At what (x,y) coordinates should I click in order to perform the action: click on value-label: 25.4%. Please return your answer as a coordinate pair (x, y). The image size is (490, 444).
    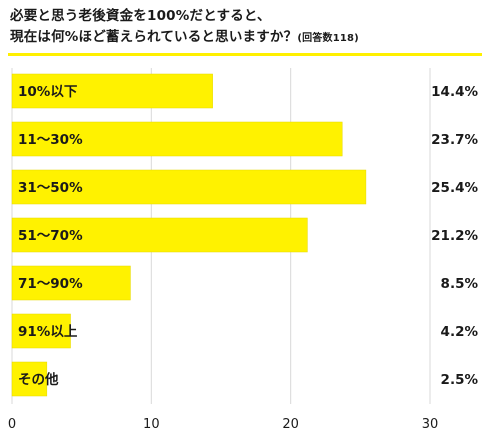
    Looking at the image, I should click on (454, 188).